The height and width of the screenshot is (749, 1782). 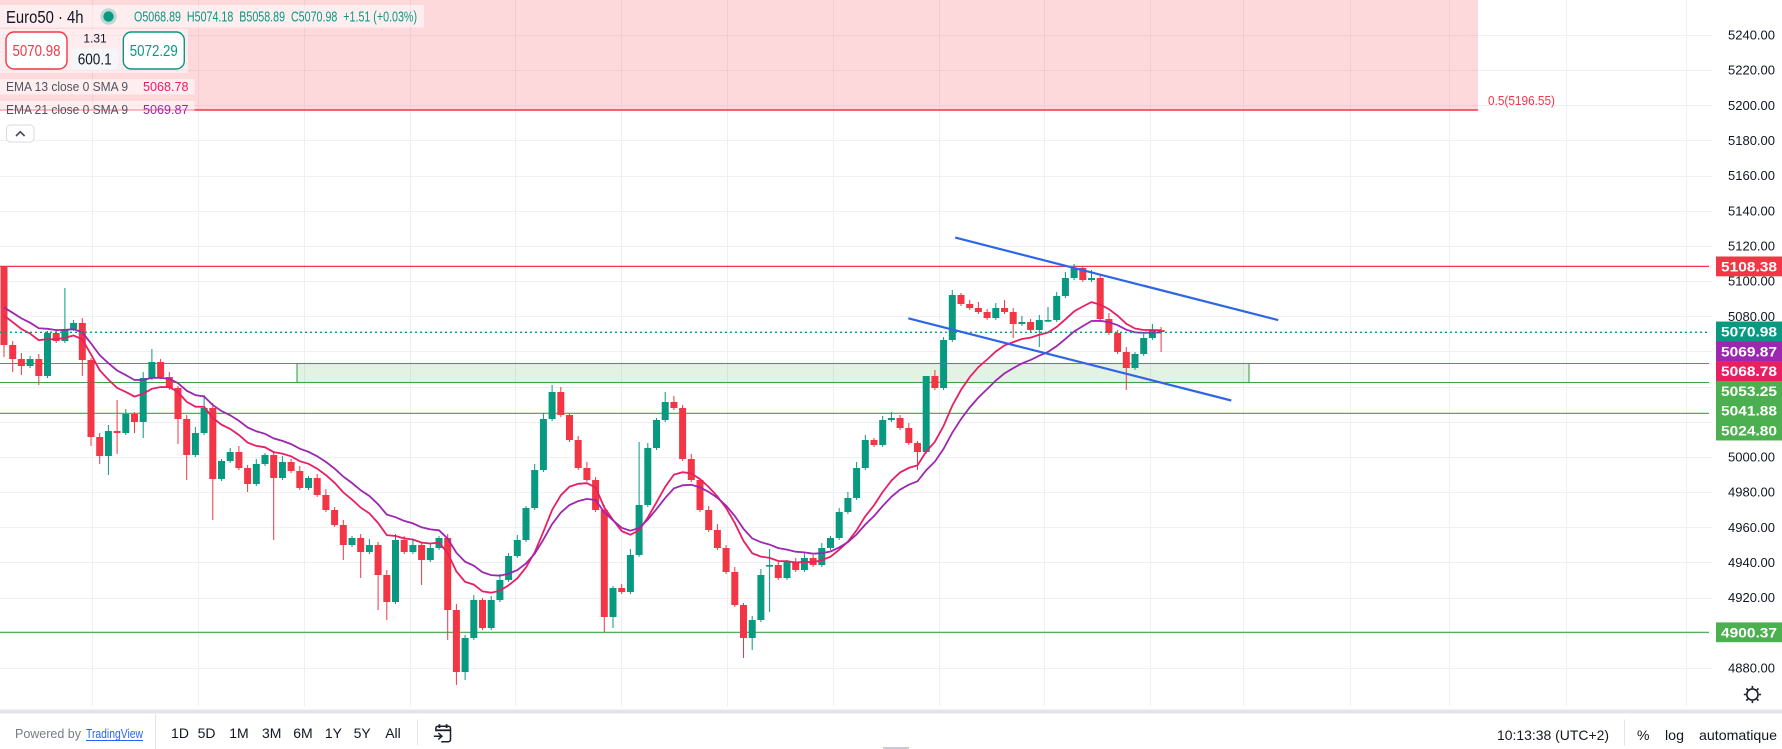 I want to click on svg-text: 5200.00, so click(x=1751, y=105).